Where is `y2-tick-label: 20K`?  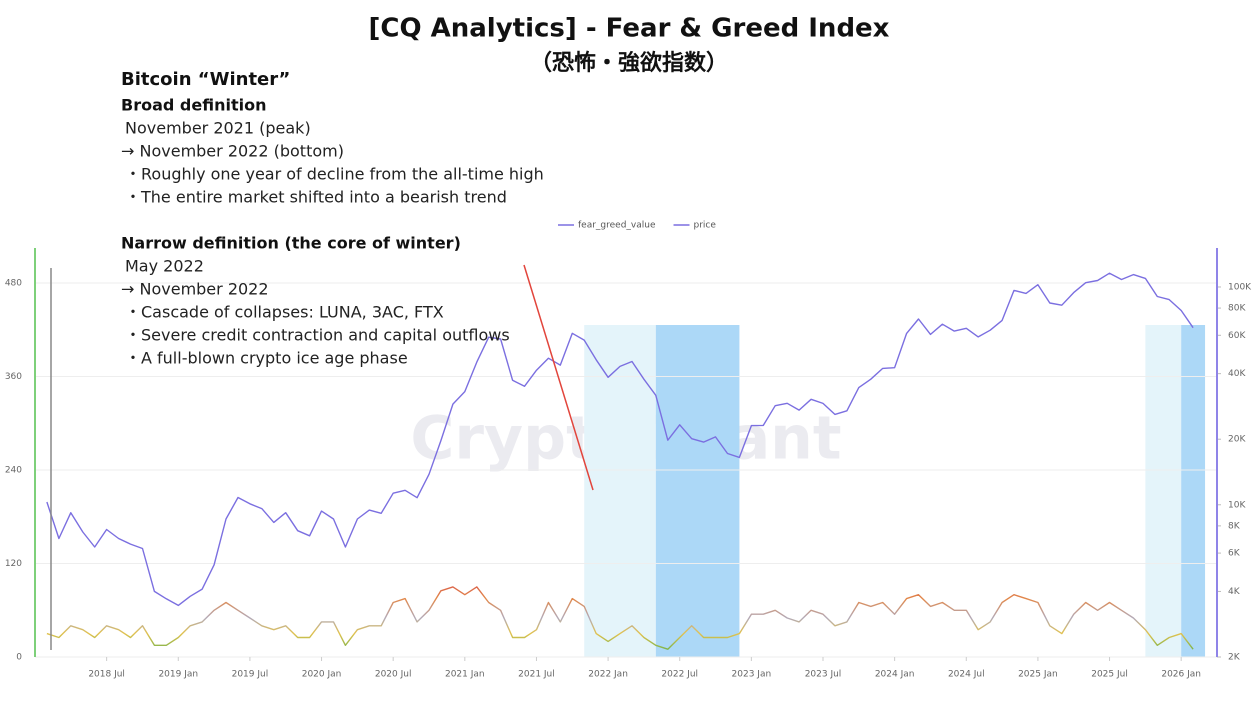
y2-tick-label: 20K is located at coordinates (1237, 440).